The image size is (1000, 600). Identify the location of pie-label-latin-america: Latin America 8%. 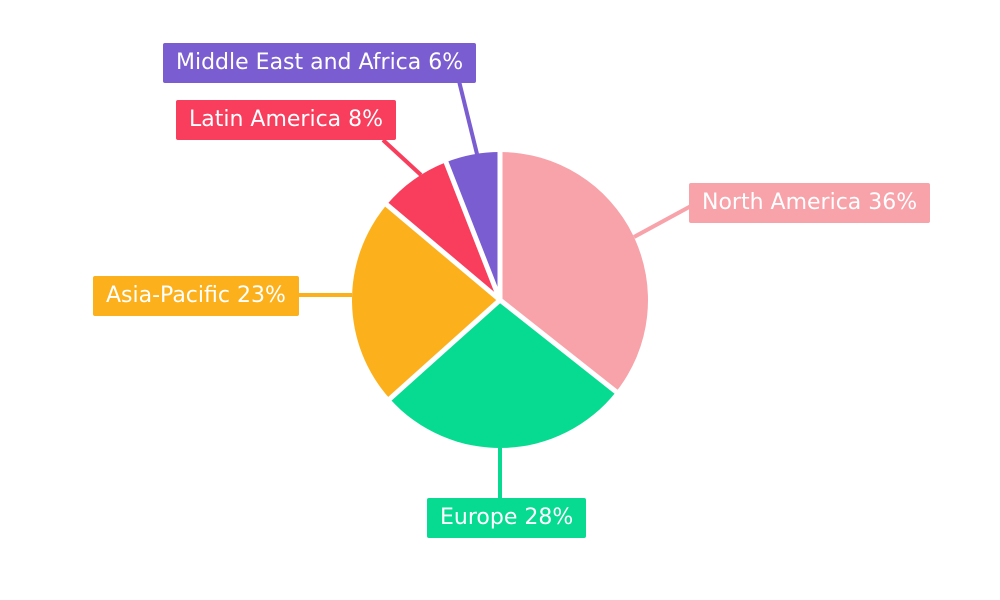
(286, 120).